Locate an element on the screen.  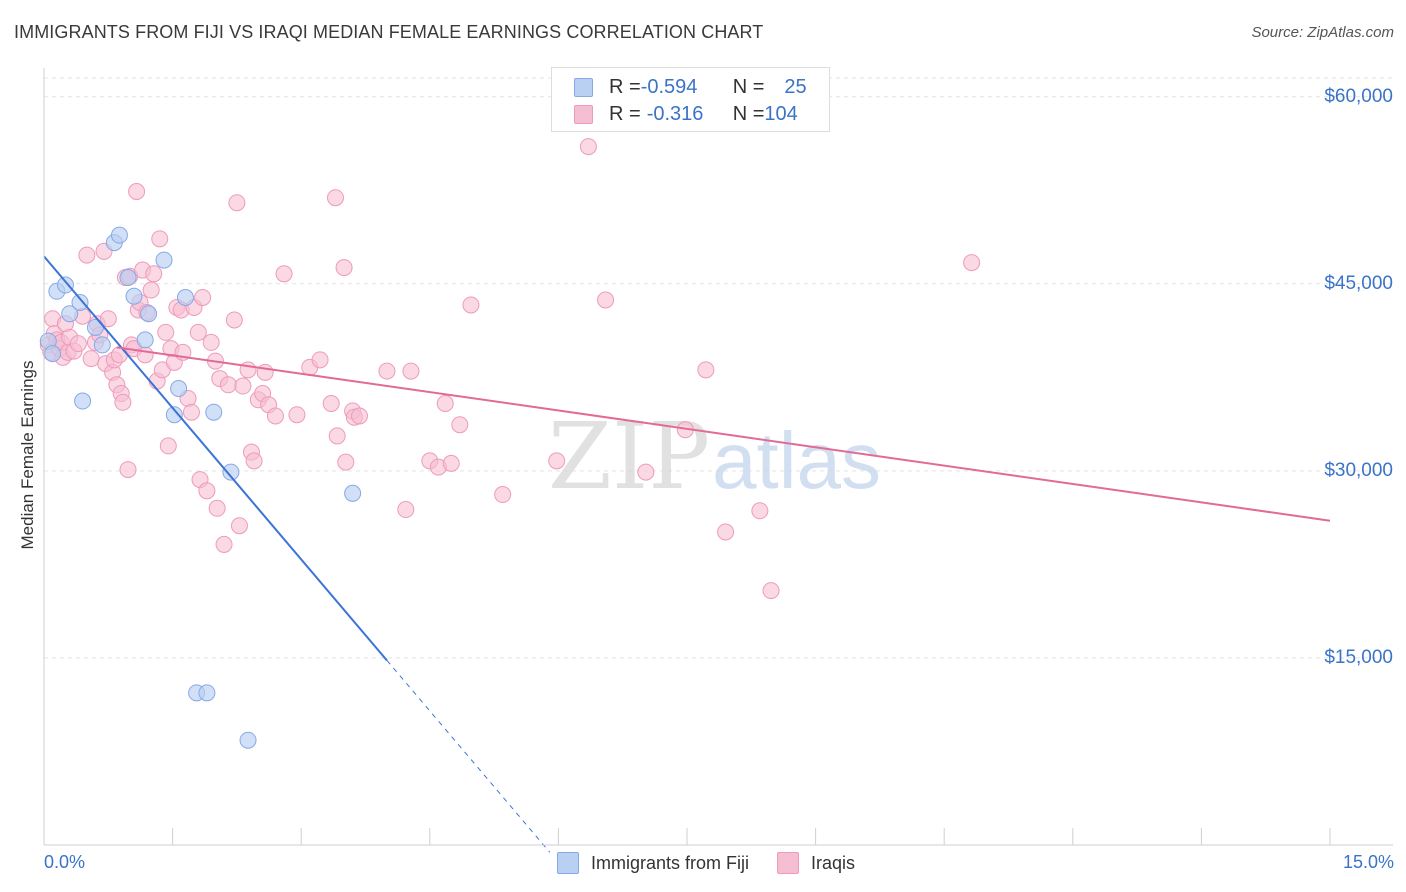
legend-n-label: N = is located at coordinates (748, 113).